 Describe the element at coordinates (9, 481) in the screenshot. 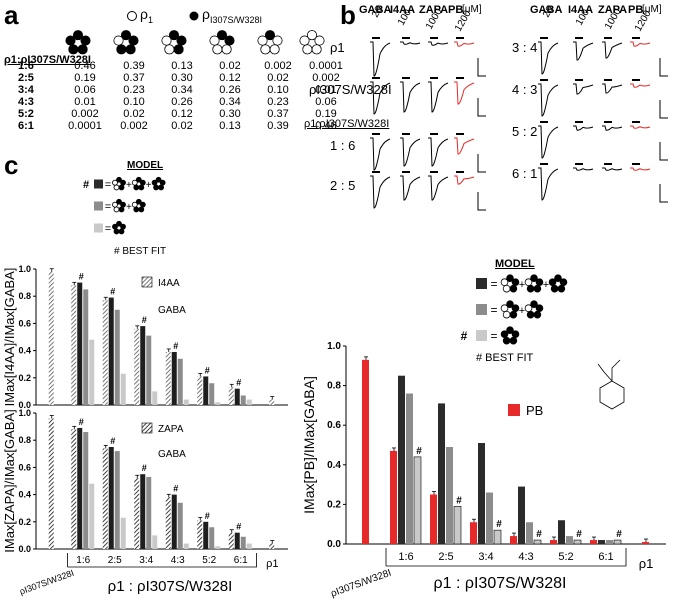

I see `y-axis-label-bottom: IMax[ZAPA]/IMax[GABA]` at that location.